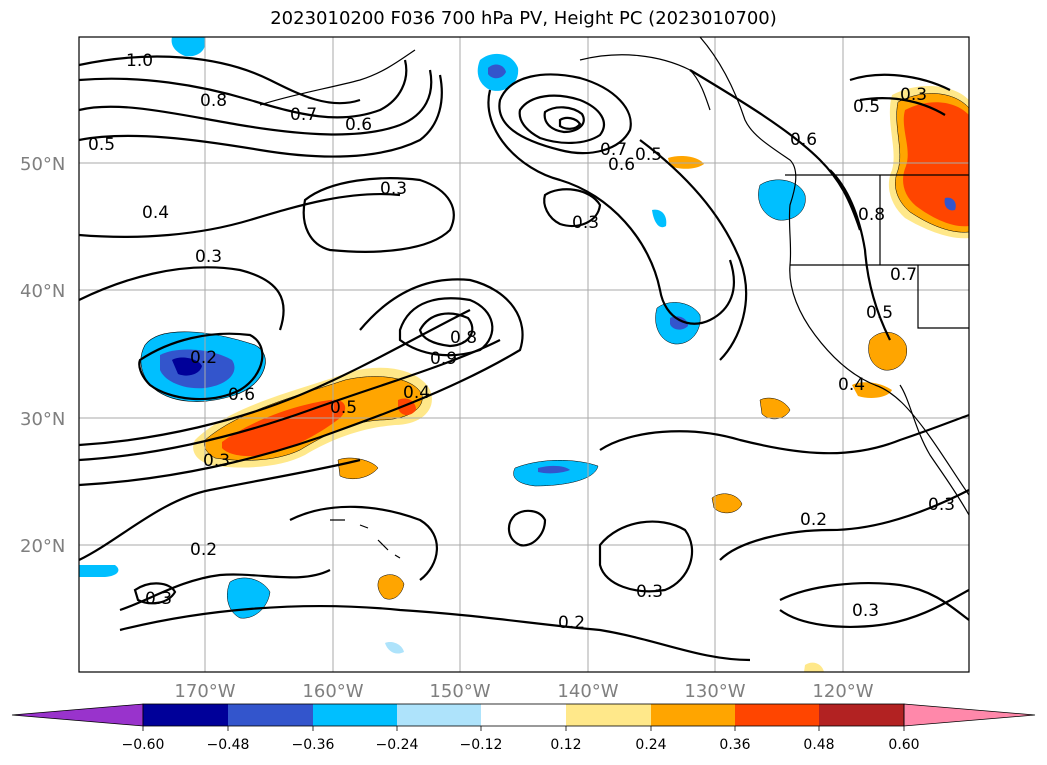 The image size is (1047, 765). What do you see at coordinates (818, 745) in the screenshot?
I see `colorbar-tick-label: 0.48` at bounding box center [818, 745].